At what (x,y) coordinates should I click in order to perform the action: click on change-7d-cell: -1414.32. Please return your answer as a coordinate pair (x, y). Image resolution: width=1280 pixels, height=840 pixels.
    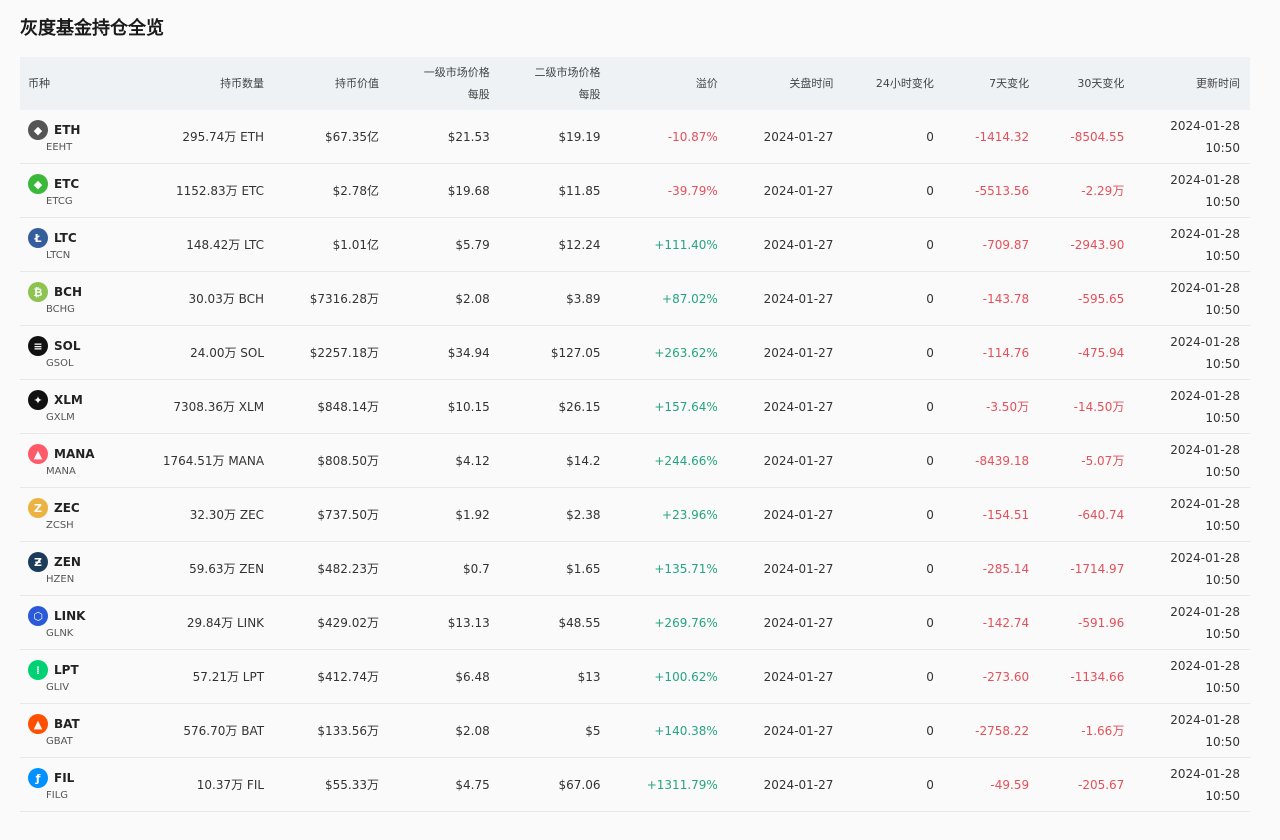
    Looking at the image, I should click on (991, 137).